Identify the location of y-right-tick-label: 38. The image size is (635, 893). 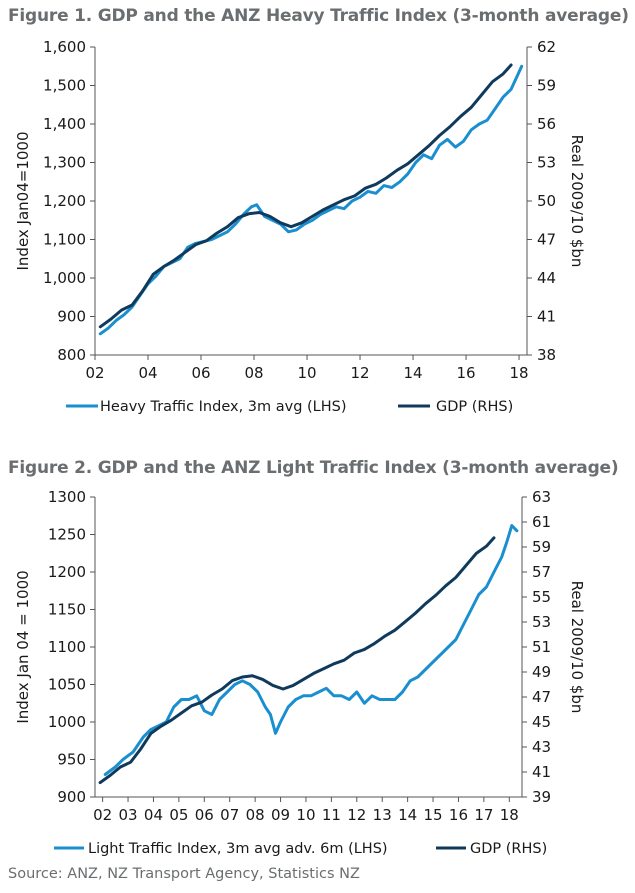
(546, 355).